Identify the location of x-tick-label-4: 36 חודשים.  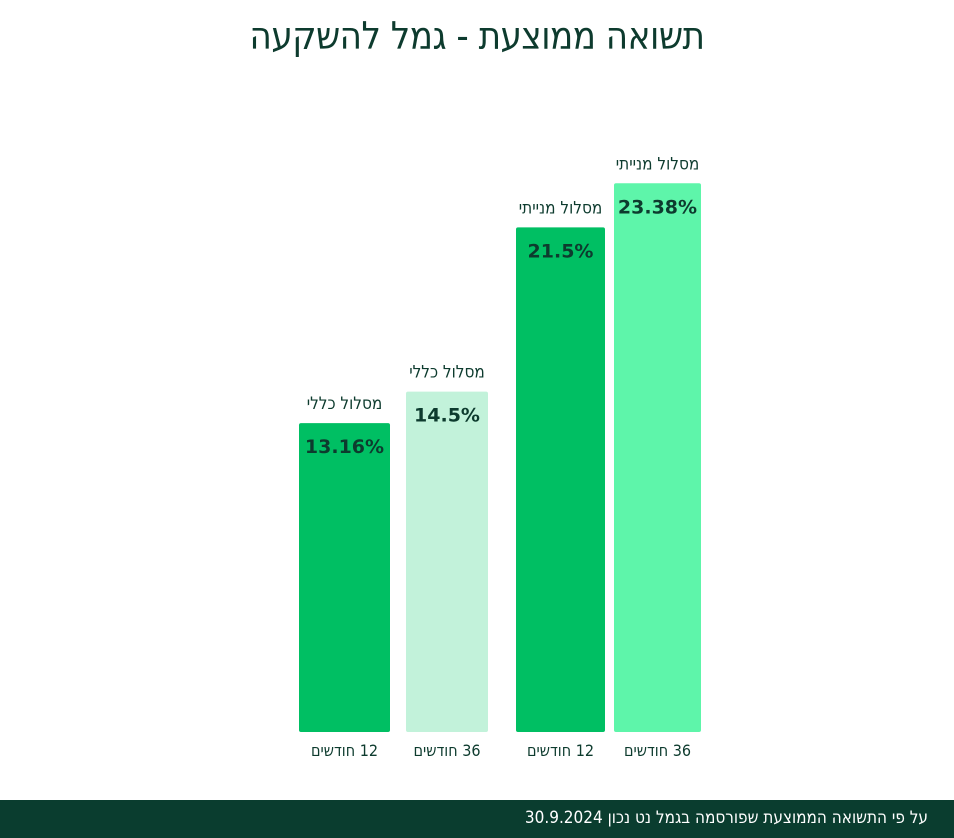
(657, 750).